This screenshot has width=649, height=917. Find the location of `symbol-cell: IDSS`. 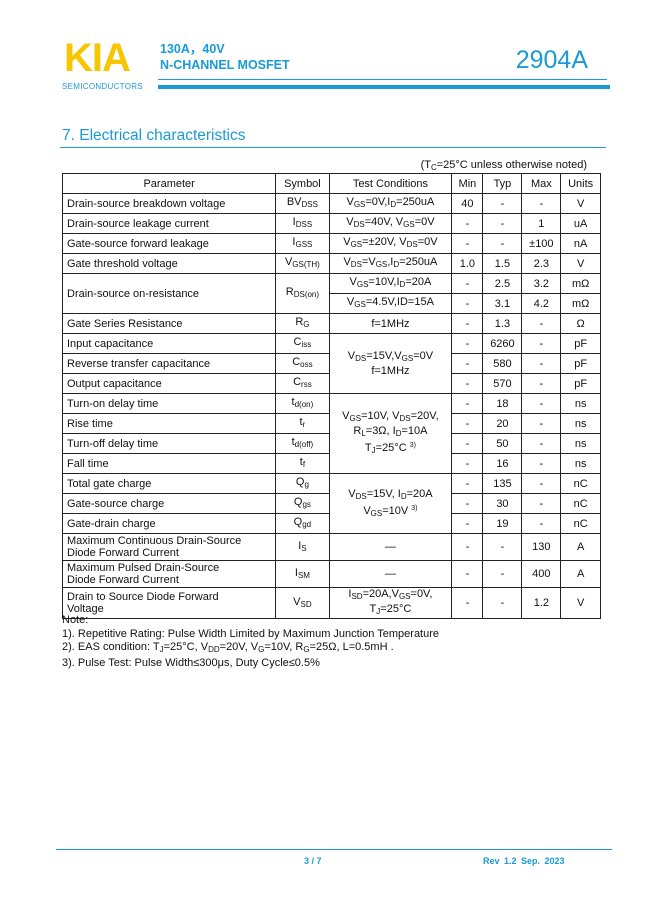

symbol-cell: IDSS is located at coordinates (302, 223).